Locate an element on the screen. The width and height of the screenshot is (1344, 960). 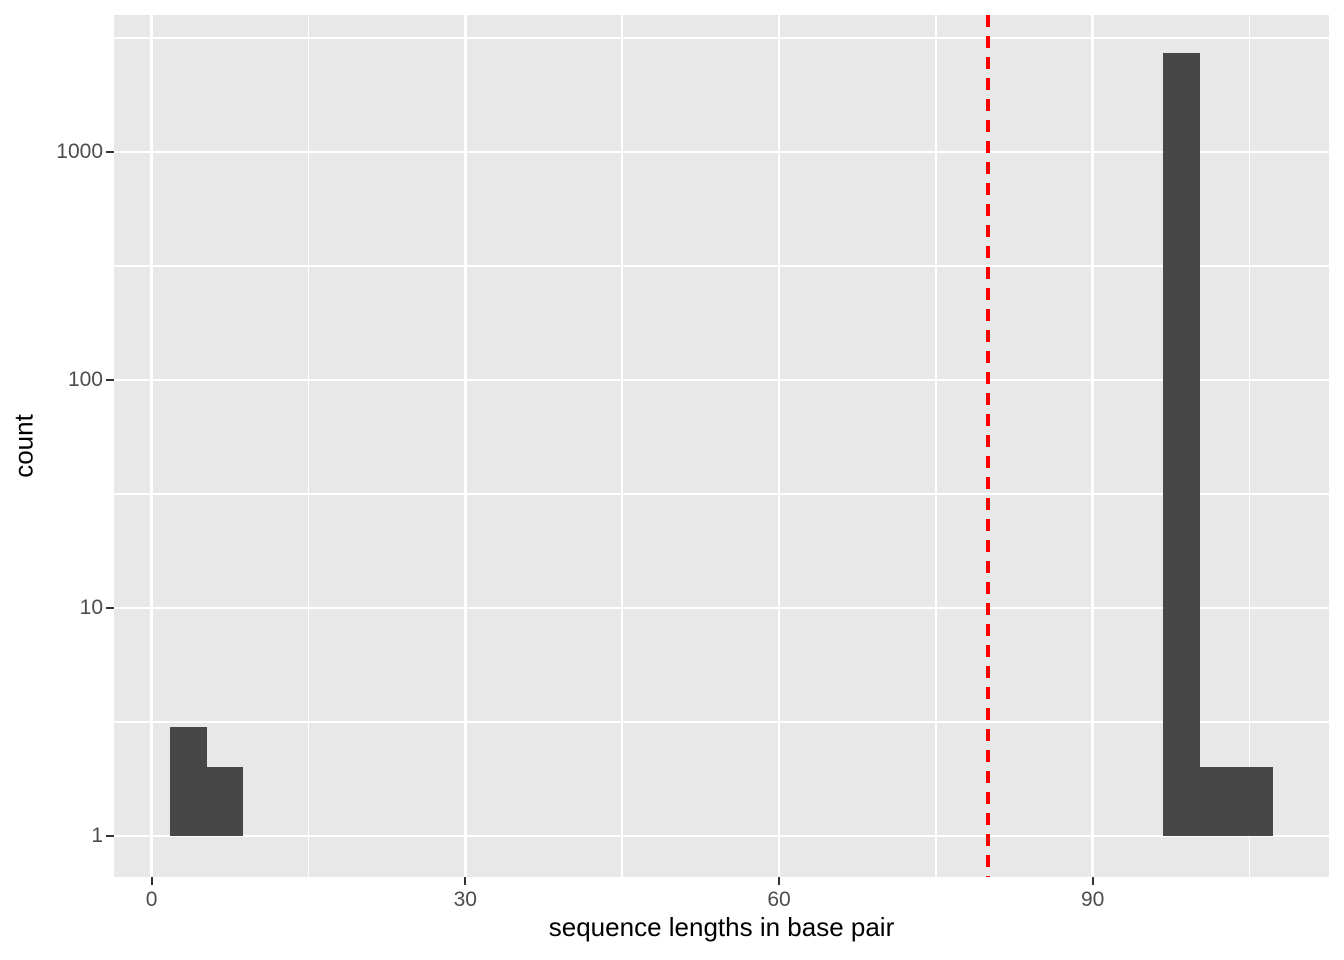
x-tick-label: 30 is located at coordinates (465, 899).